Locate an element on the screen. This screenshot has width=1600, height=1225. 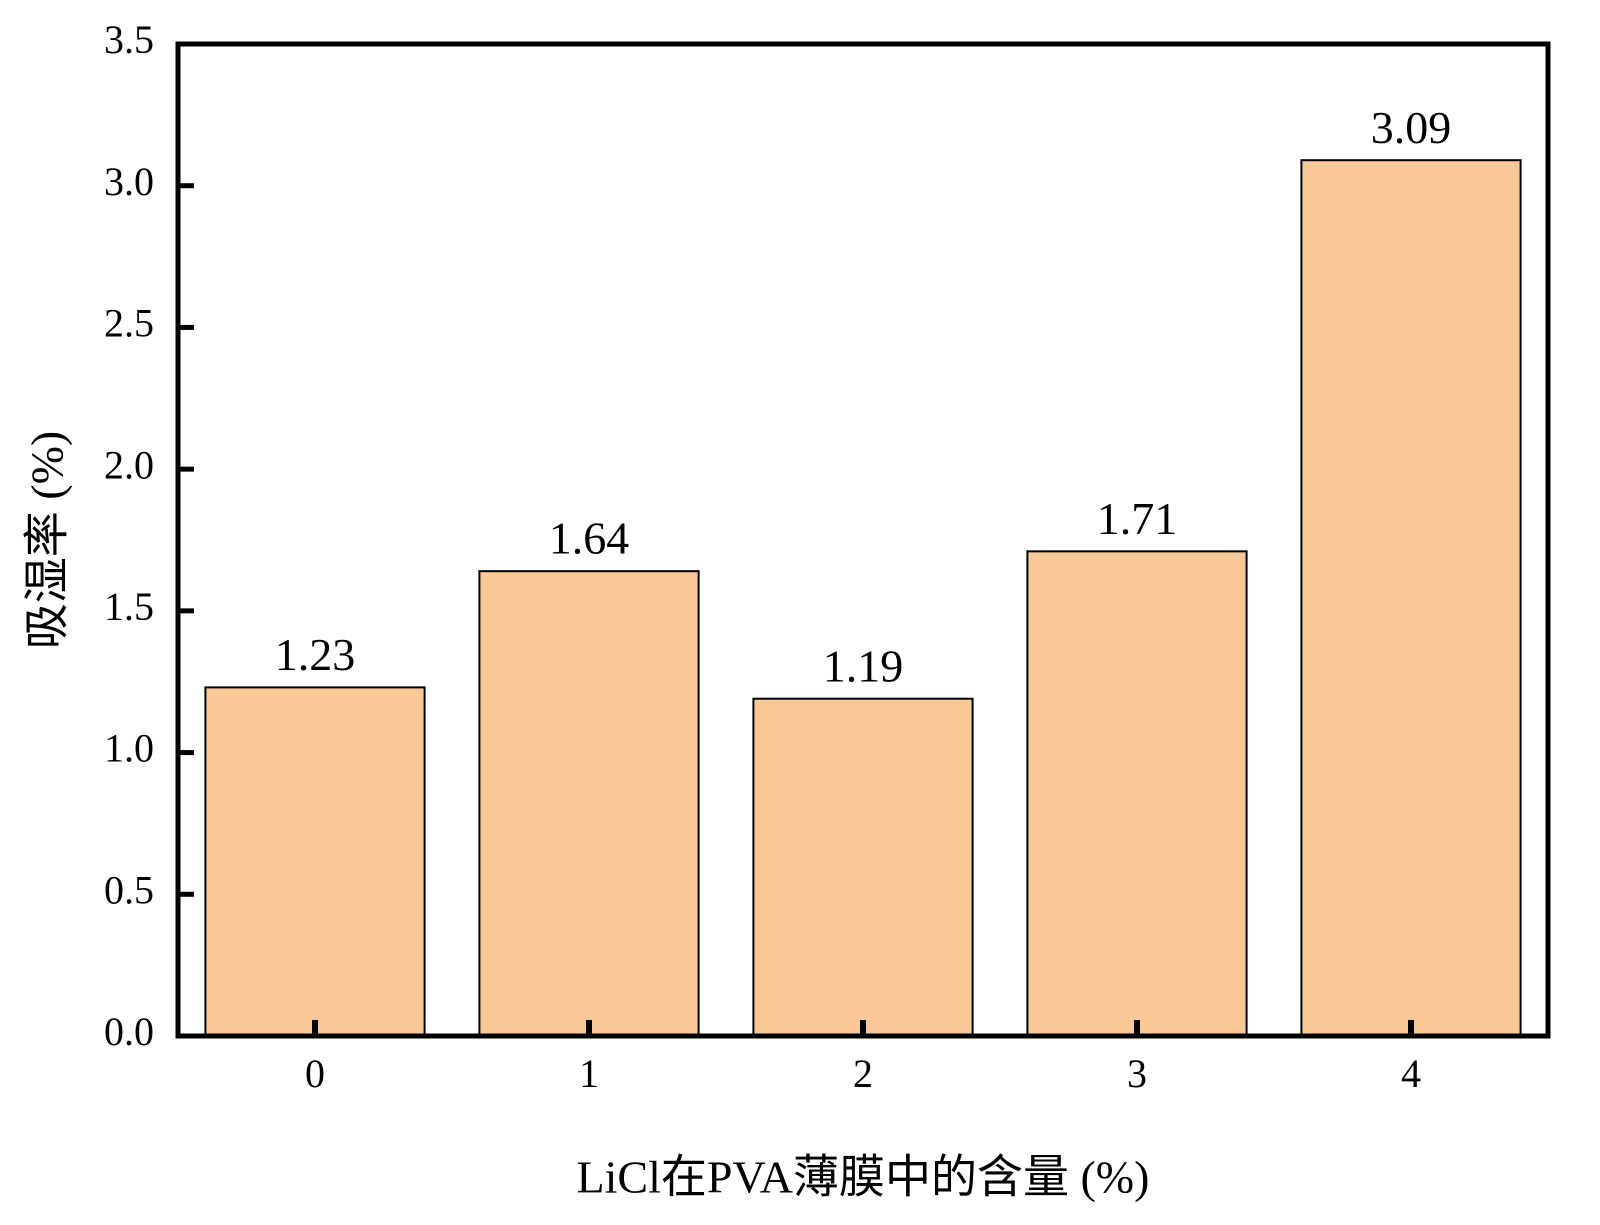
y-tick-label: 3.5 is located at coordinates (129, 39).